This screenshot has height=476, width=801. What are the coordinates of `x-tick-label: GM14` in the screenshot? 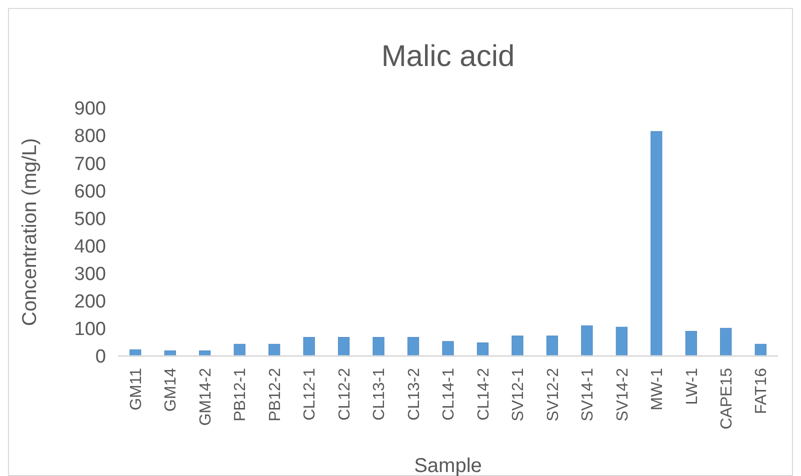 It's located at (171, 390).